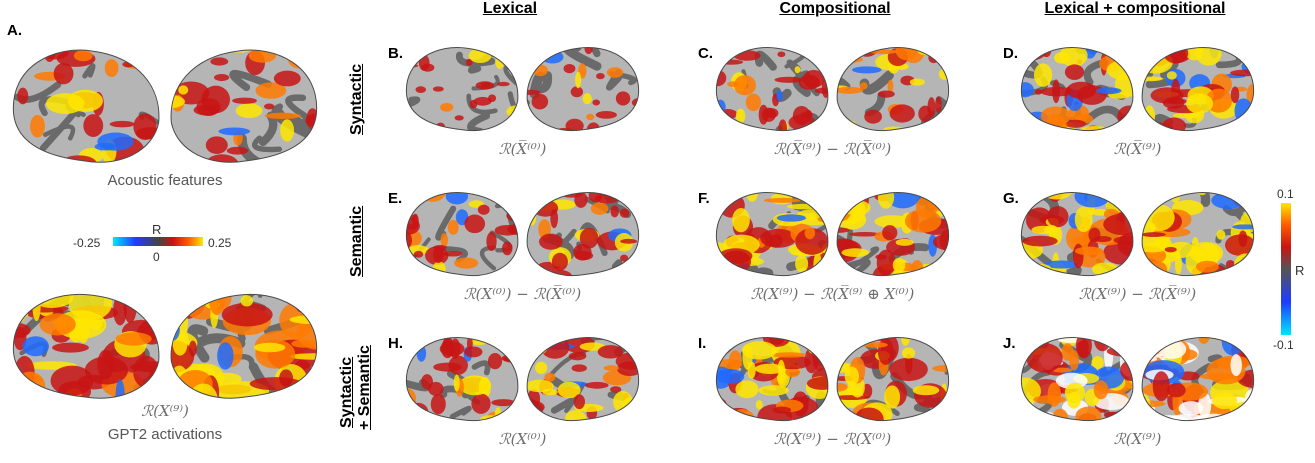 This screenshot has height=463, width=1315. What do you see at coordinates (705, 53) in the screenshot?
I see `panel-letter-c: C.` at bounding box center [705, 53].